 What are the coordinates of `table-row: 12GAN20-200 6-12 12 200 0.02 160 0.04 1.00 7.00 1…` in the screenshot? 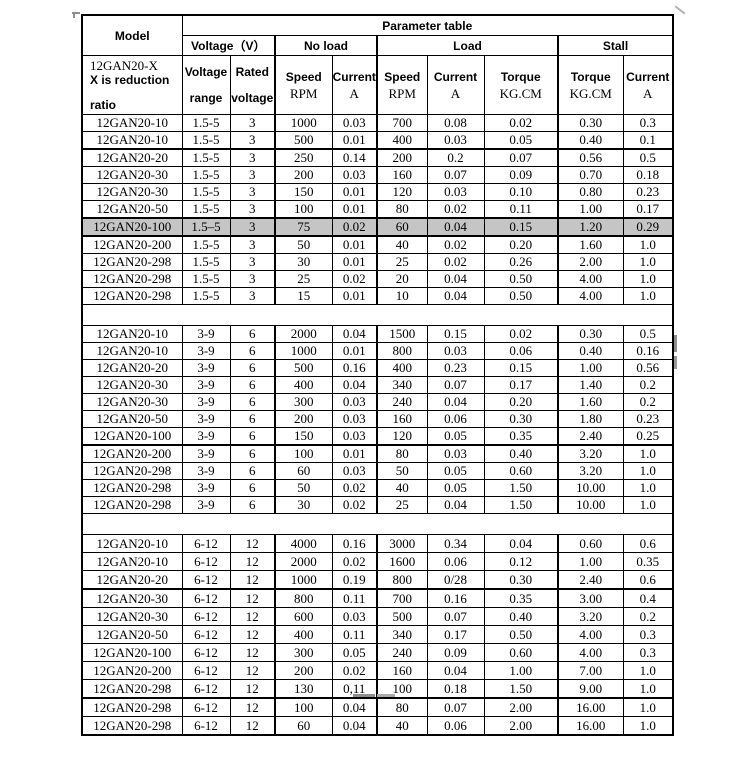 It's located at (377, 670).